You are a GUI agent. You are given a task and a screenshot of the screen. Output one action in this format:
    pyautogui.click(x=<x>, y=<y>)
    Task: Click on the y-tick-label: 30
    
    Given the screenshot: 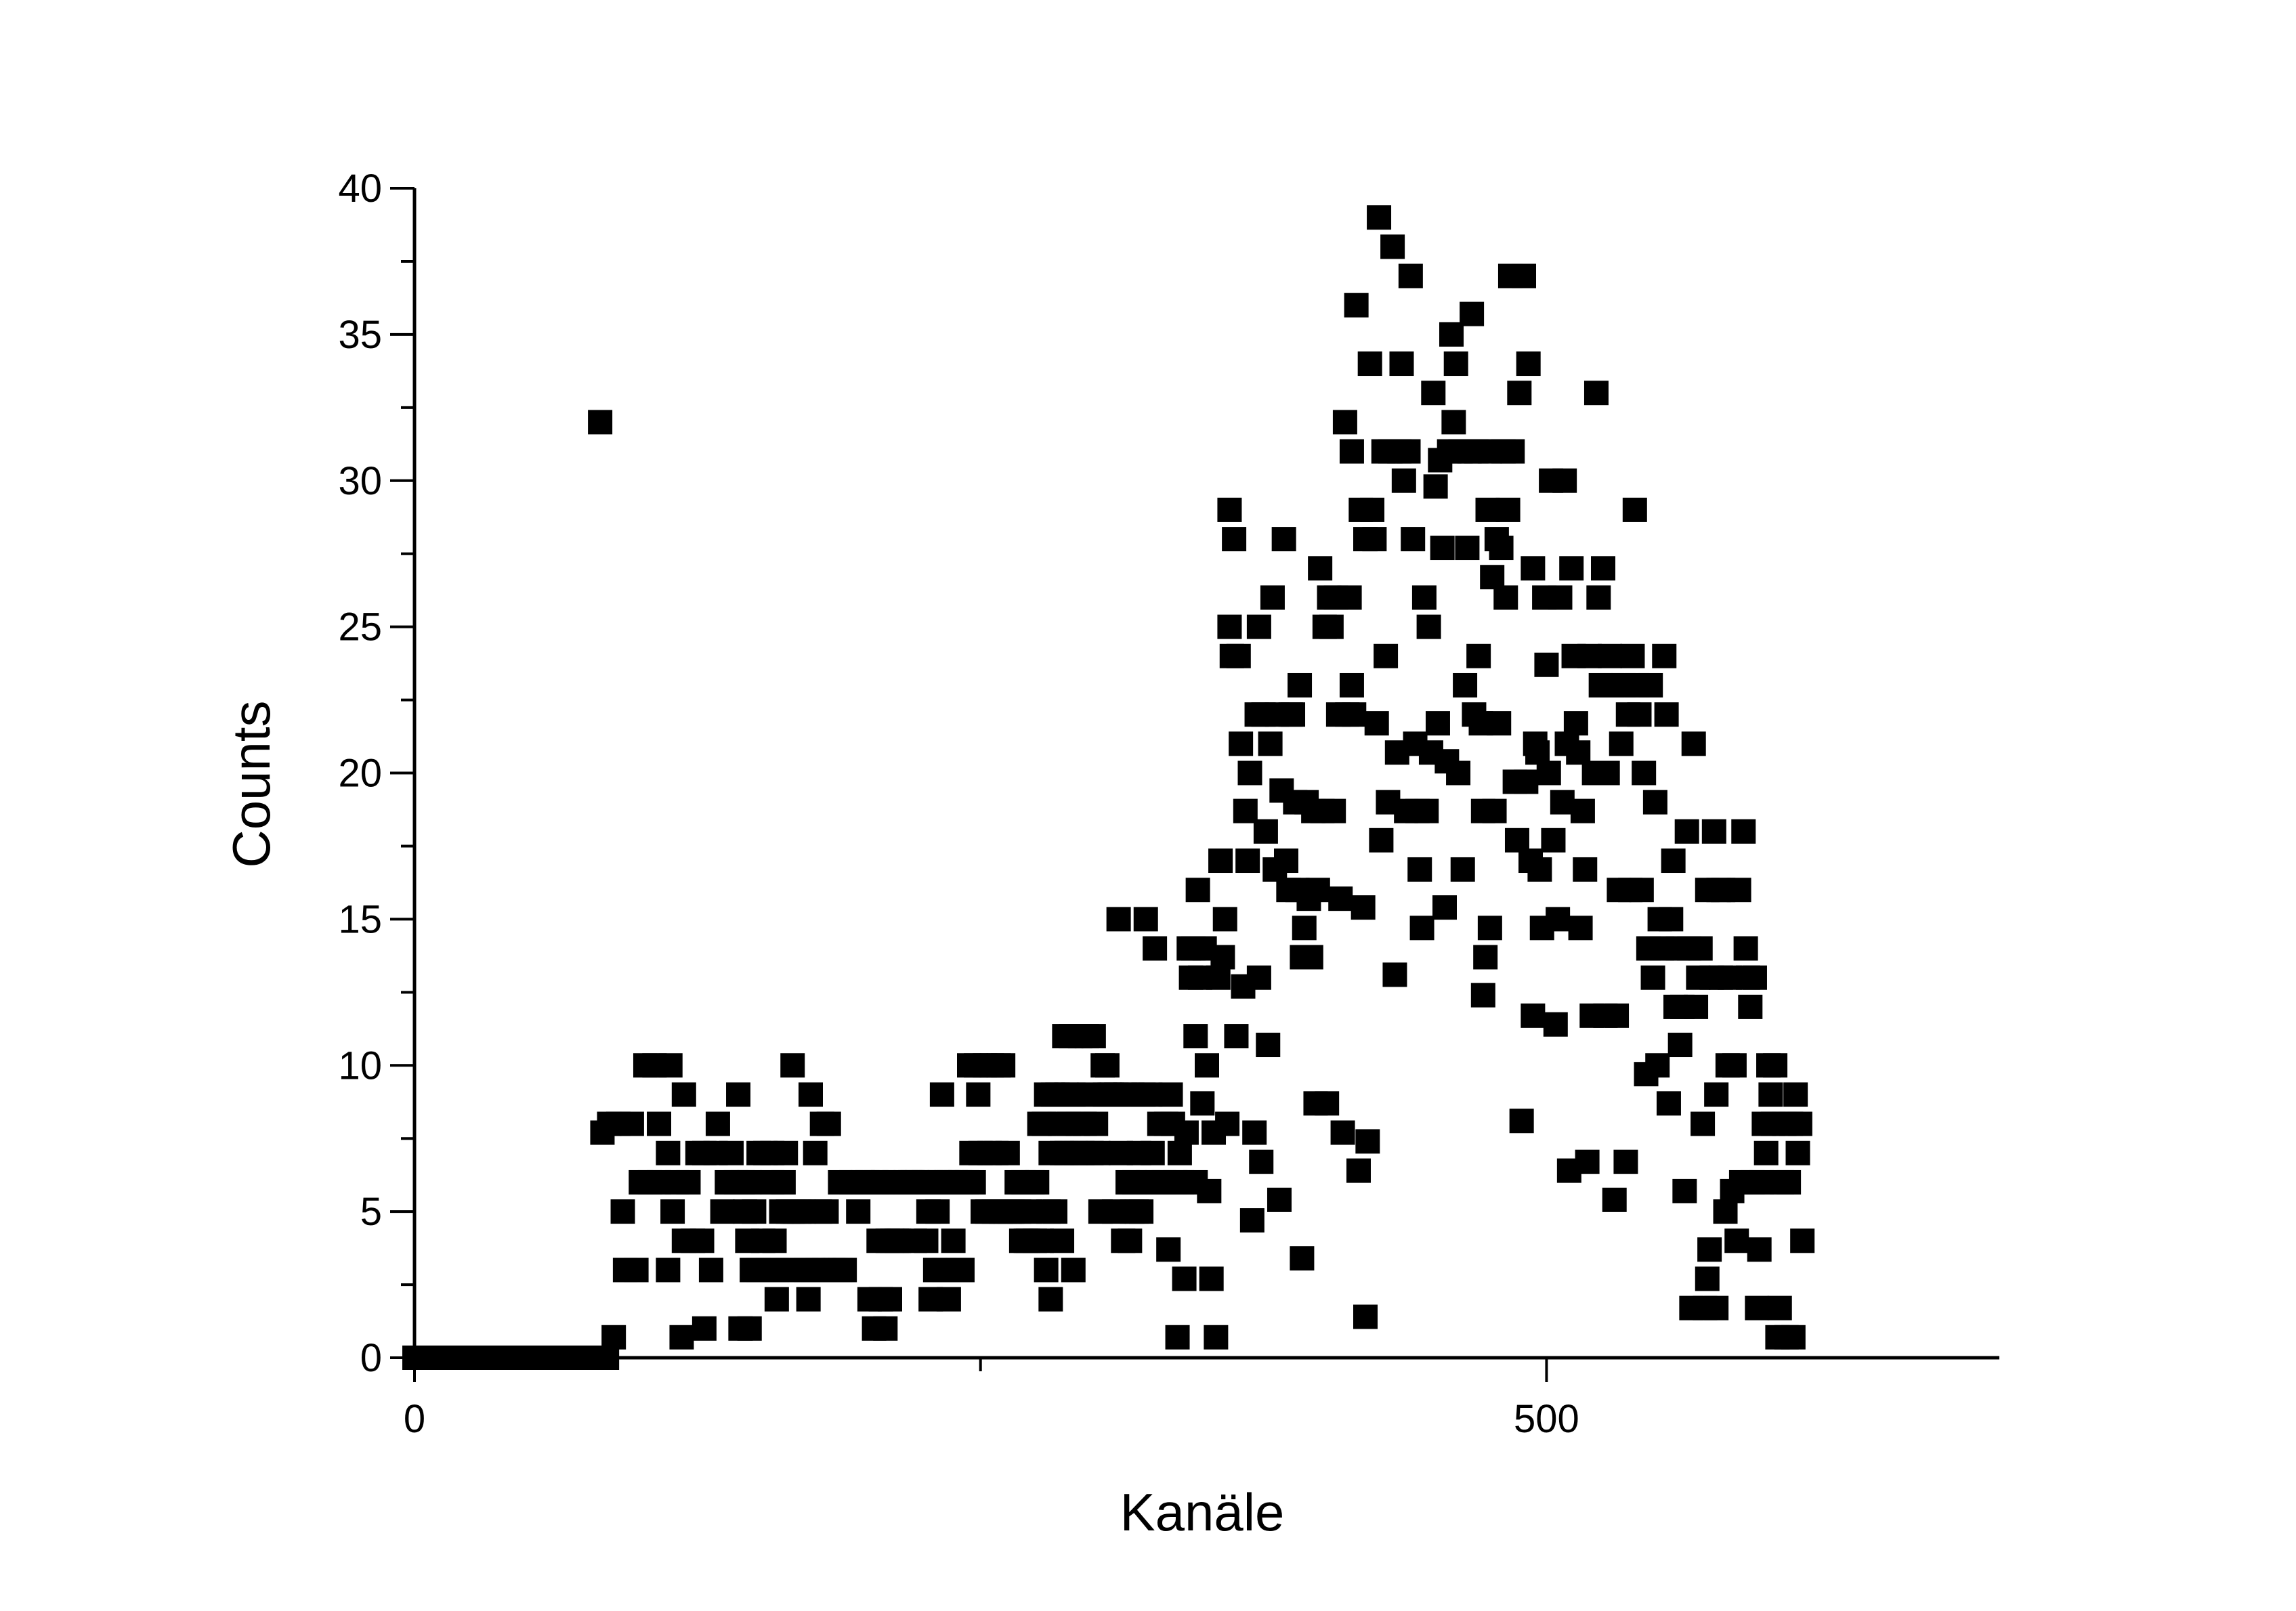 What is the action you would take?
    pyautogui.click(x=360, y=481)
    